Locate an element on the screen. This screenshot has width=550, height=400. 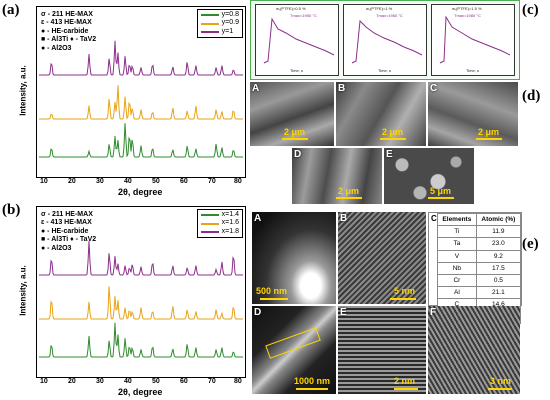
y-axis-label-b: Intensity, a.u. is located at coordinates (23, 290).